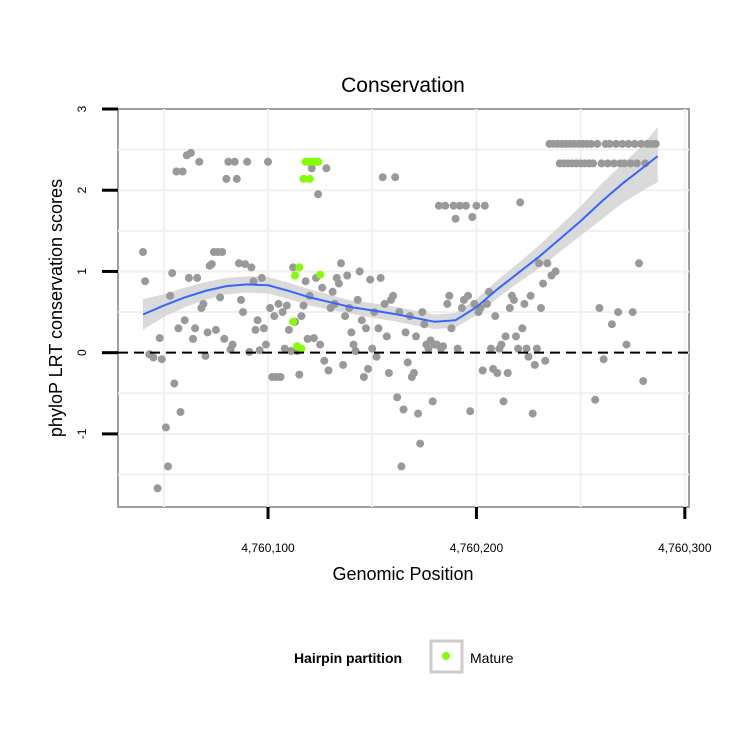 The width and height of the screenshot is (750, 750). I want to click on y-tick-label: 1, so click(82, 271).